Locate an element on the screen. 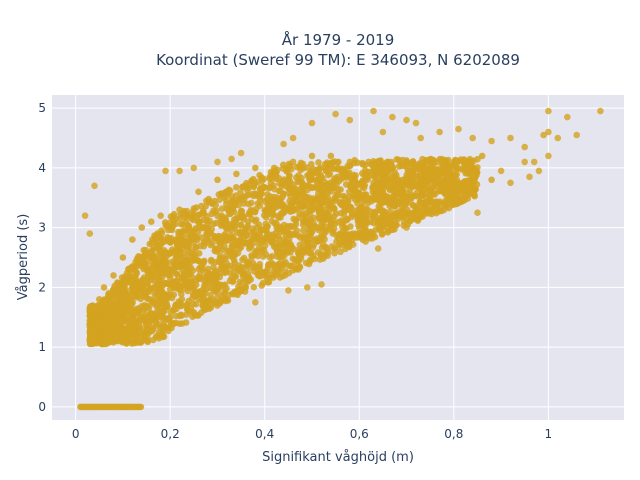  y-tick-label: 4 is located at coordinates (42, 168).